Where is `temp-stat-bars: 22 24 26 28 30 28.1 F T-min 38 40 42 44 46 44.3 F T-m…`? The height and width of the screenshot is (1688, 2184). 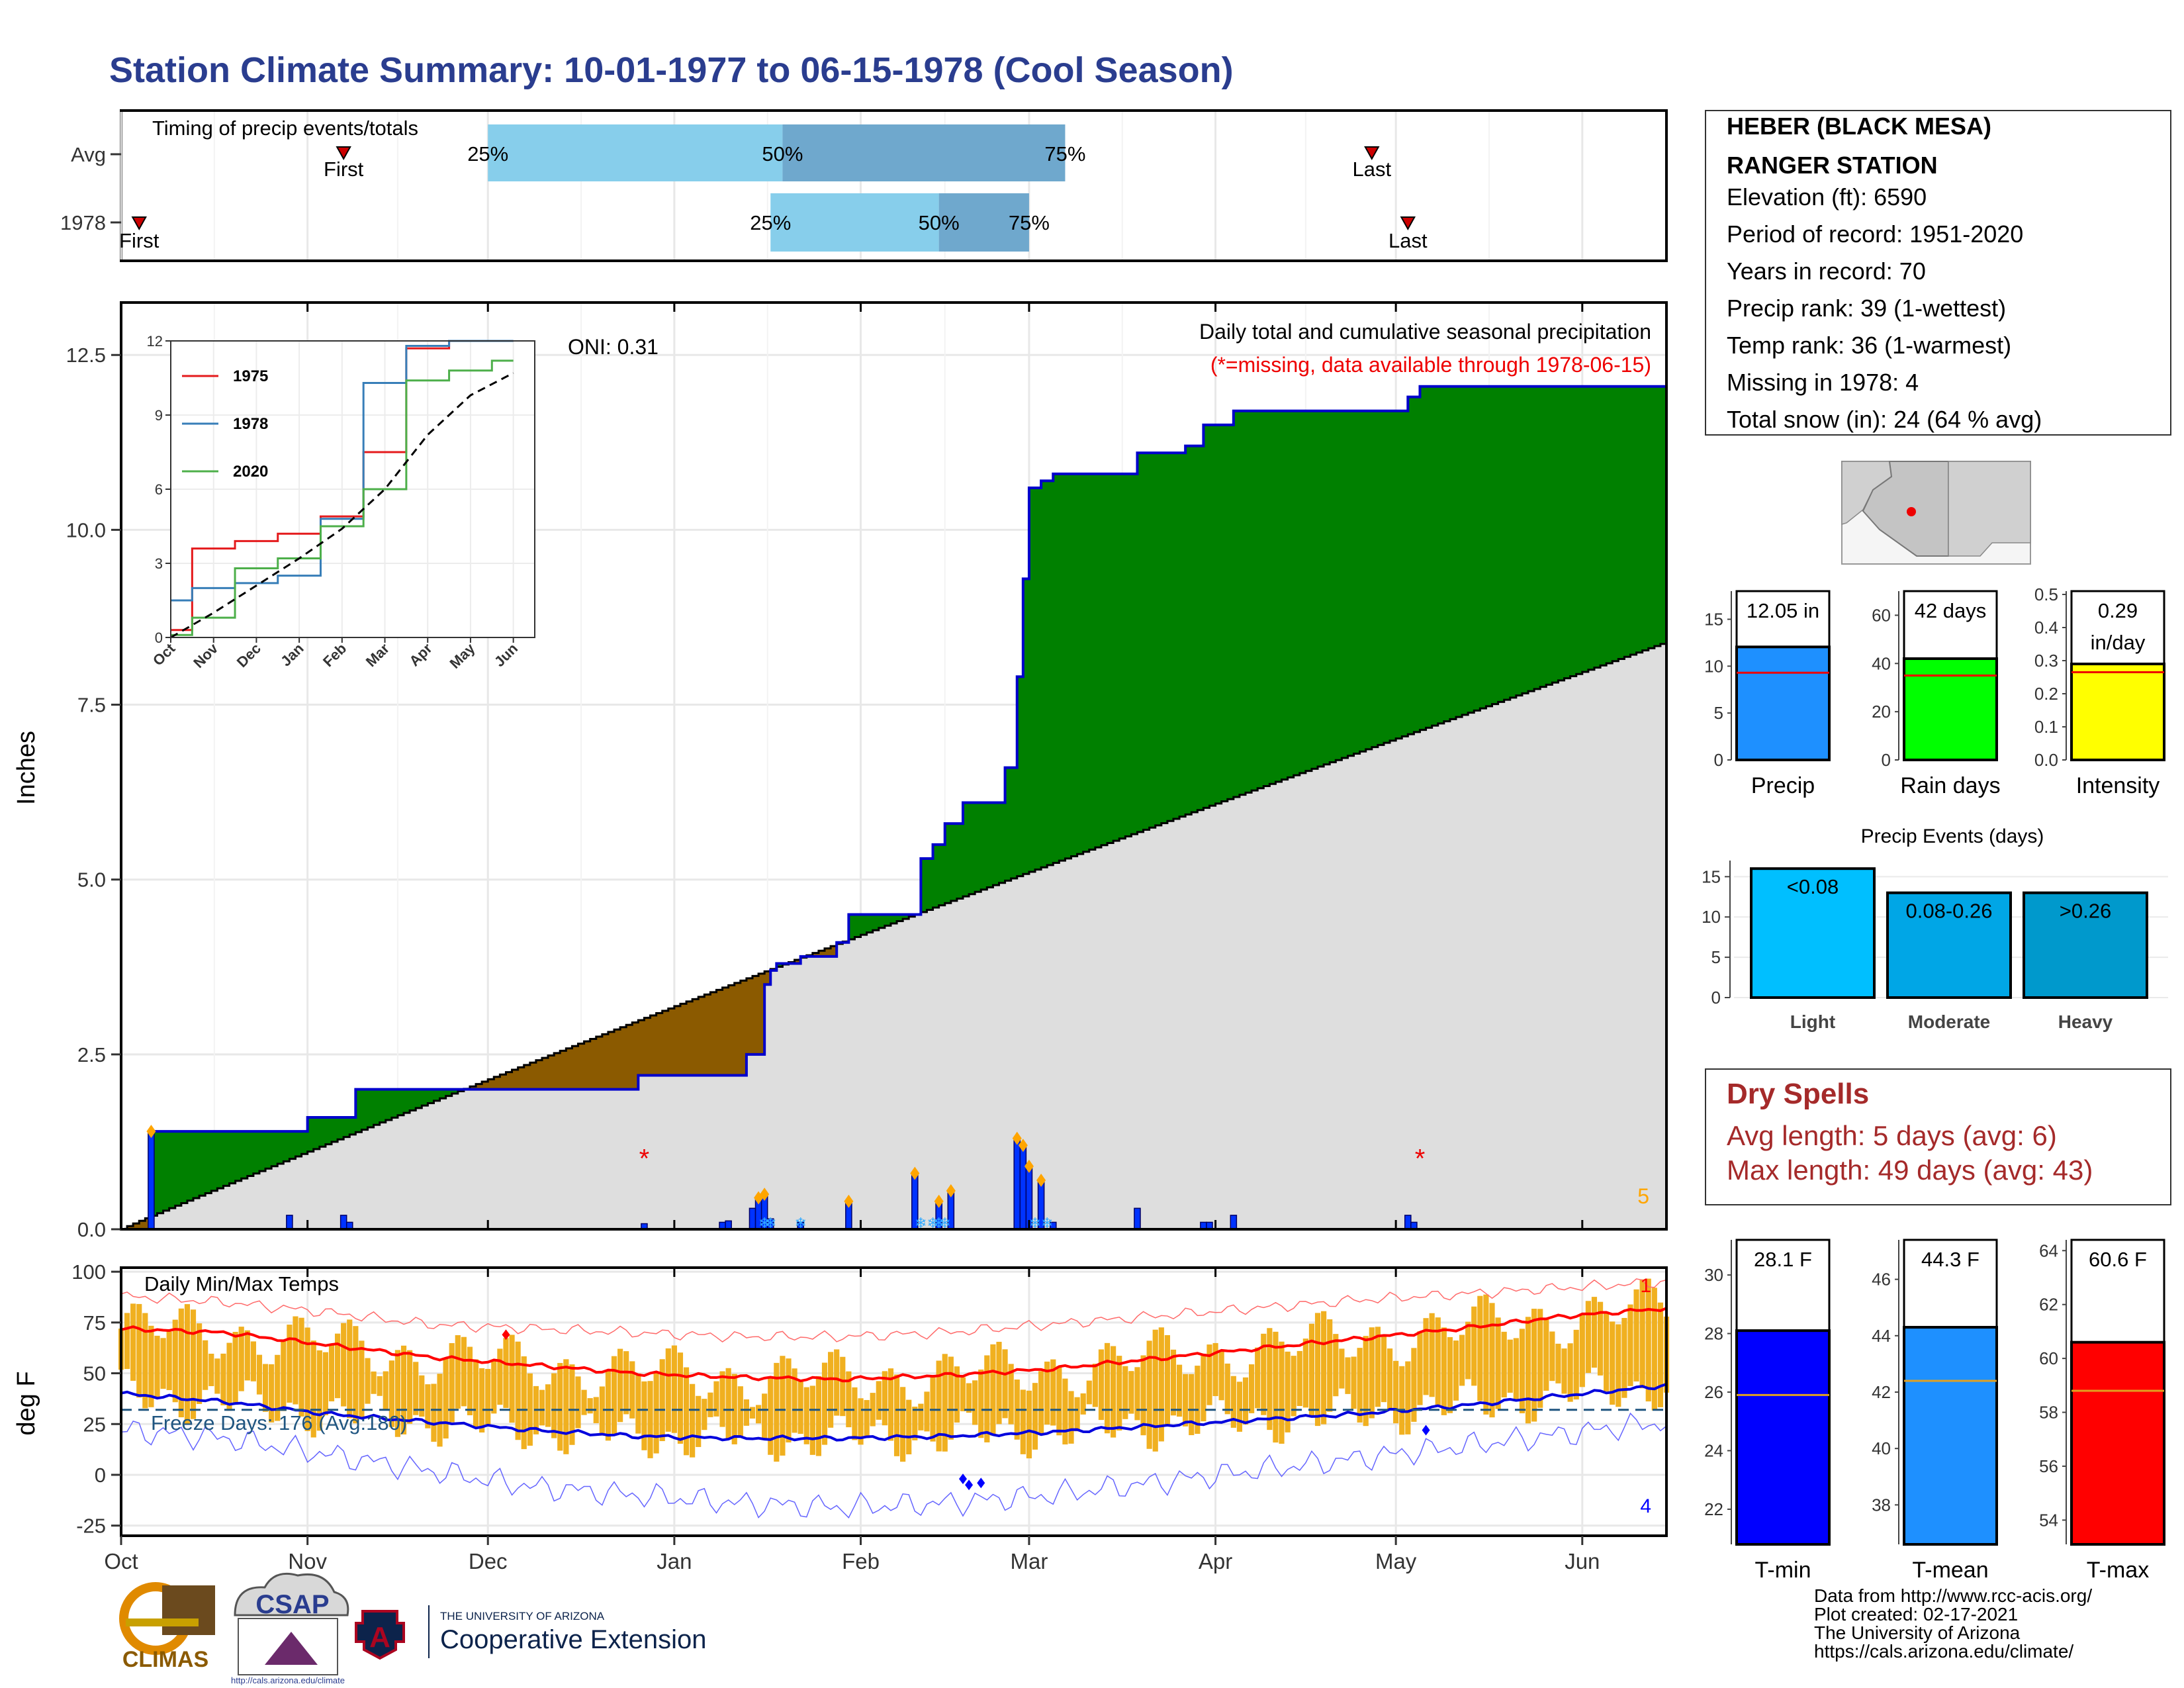
temp-stat-bars: 22 24 26 28 30 28.1 F T-min 38 40 42 44 46 44.3 F T-m… is located at coordinates (1934, 1411).